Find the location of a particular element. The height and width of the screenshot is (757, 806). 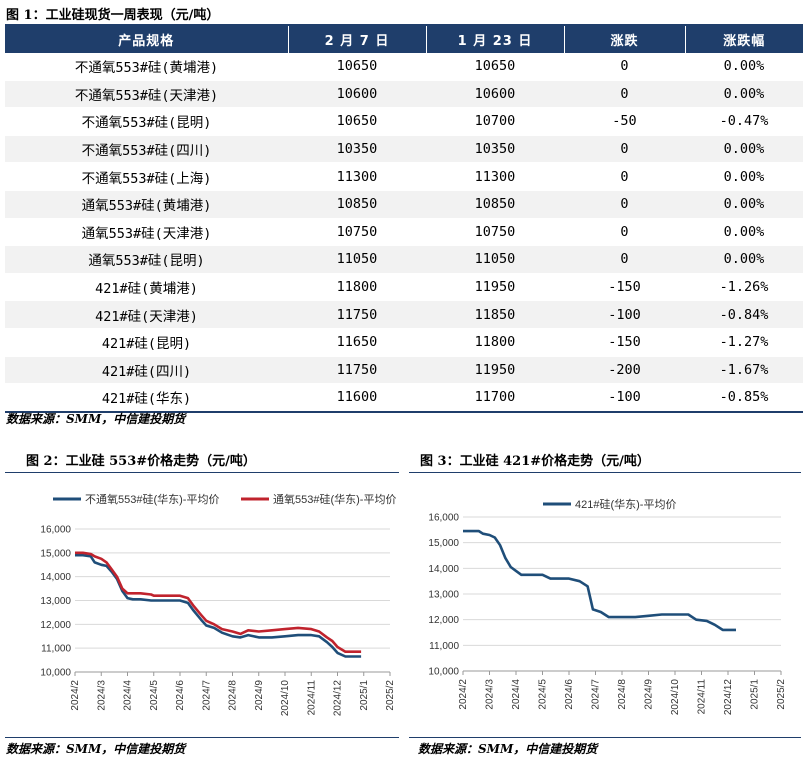

cell-product: 通氧553#硅(昆明) is located at coordinates (146, 259).